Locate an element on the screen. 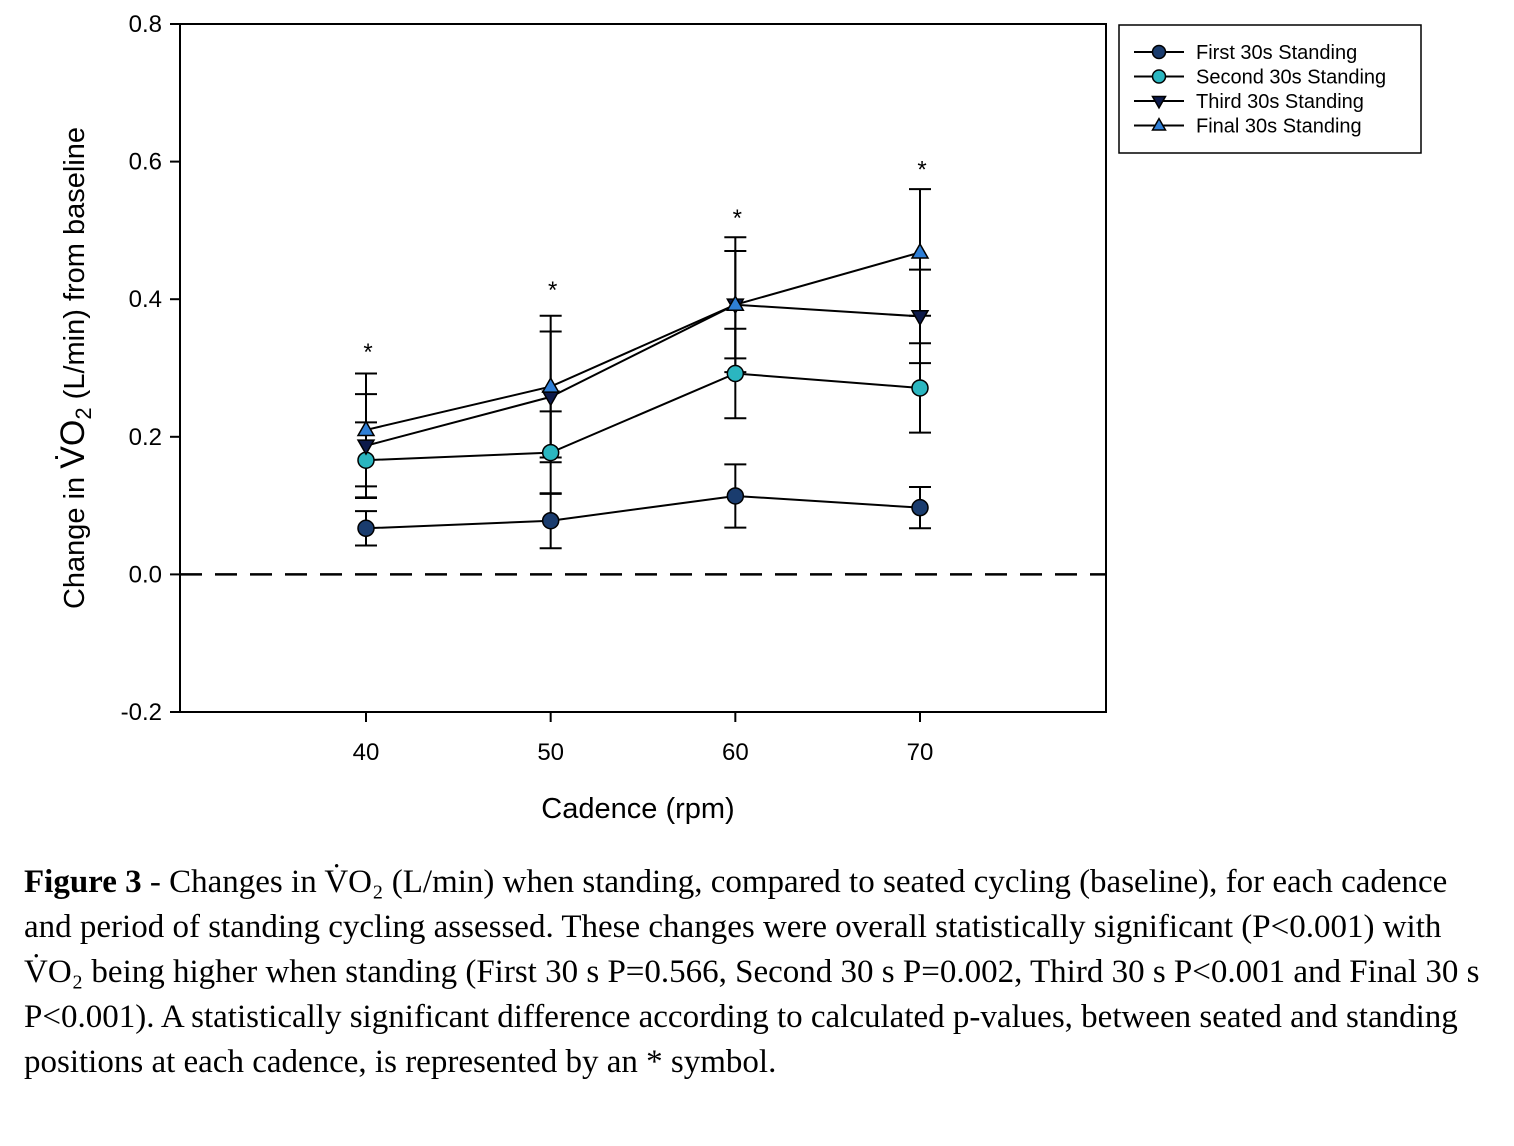 The width and height of the screenshot is (1514, 1146). chart-series: * * * * is located at coordinates (643, 353).